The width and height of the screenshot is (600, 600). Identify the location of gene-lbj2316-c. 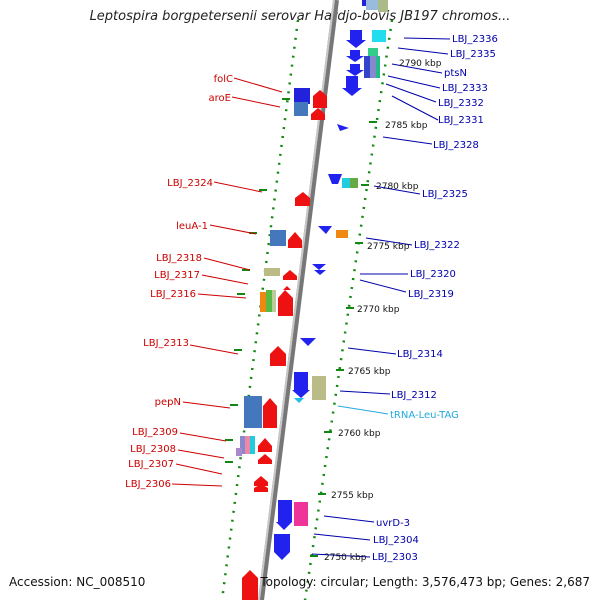
(274, 301).